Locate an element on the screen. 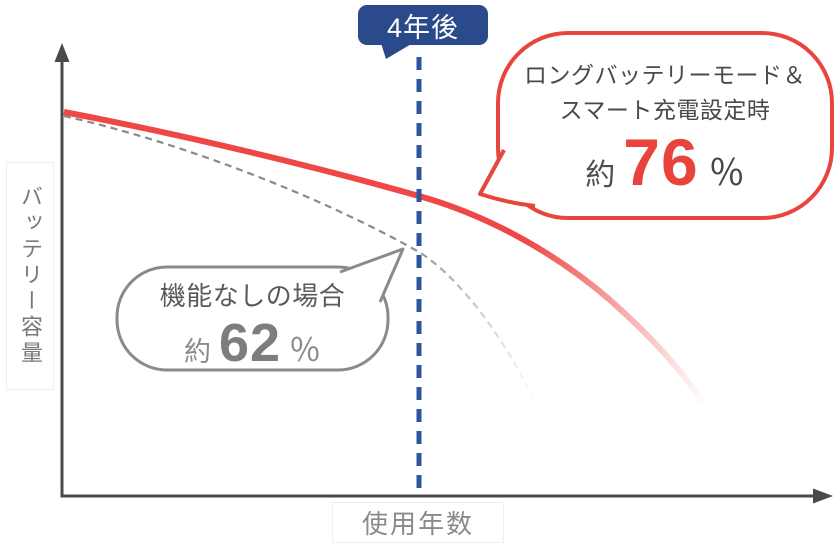 The image size is (840, 555). no-feature-bubble-value-line: 約 62 ％ is located at coordinates (252, 343).